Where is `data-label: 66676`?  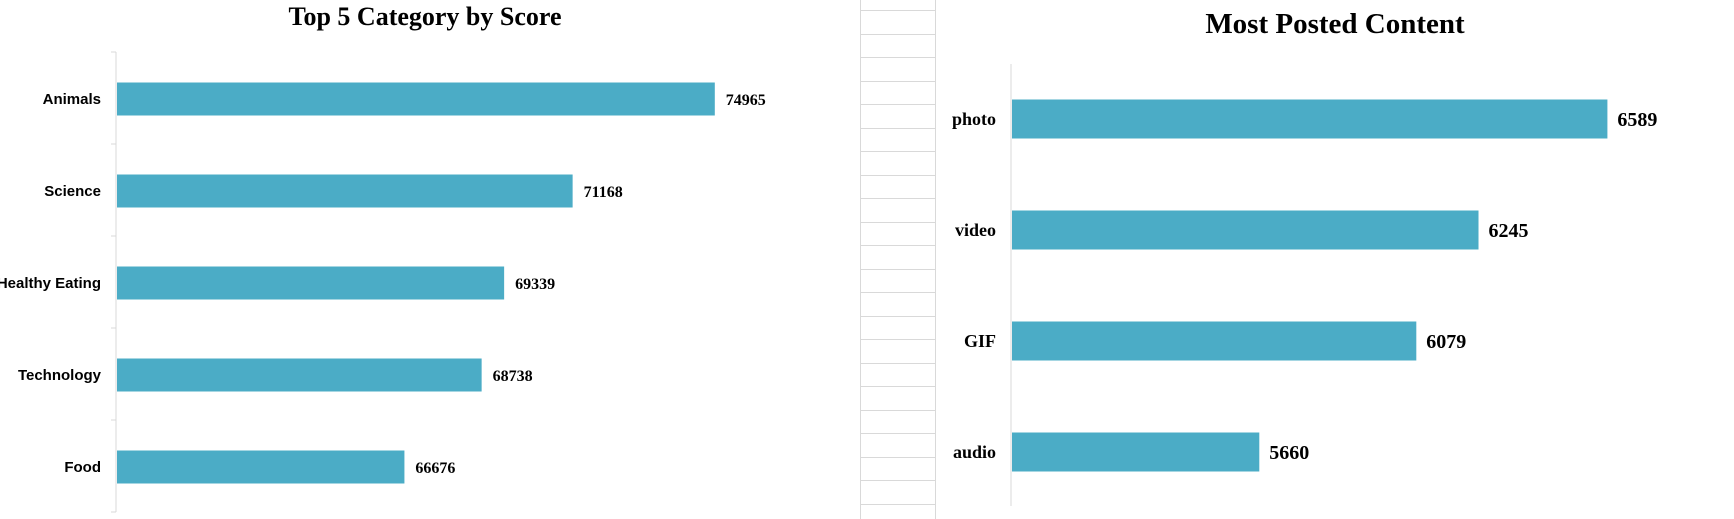 data-label: 66676 is located at coordinates (435, 468).